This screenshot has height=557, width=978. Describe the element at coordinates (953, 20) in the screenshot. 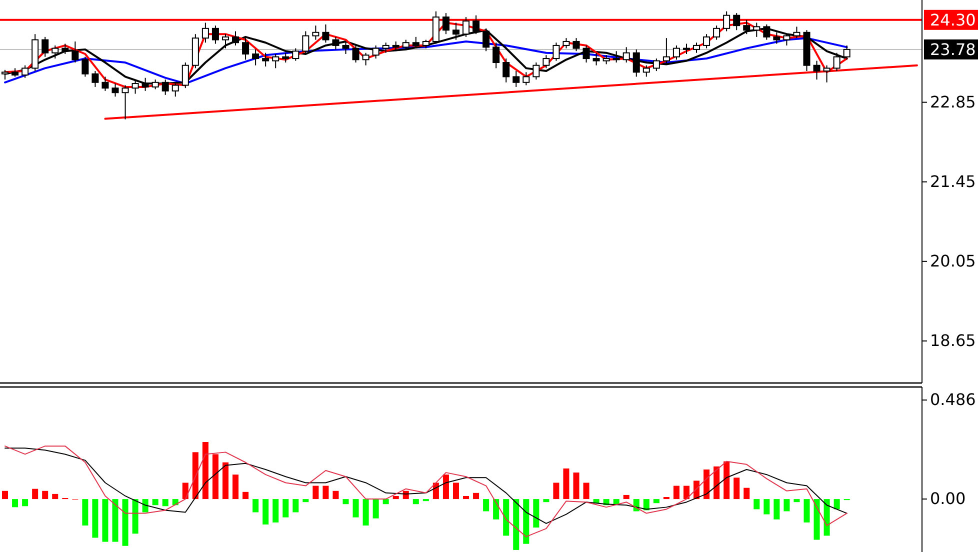

I see `ref-line-label: 24.30` at that location.